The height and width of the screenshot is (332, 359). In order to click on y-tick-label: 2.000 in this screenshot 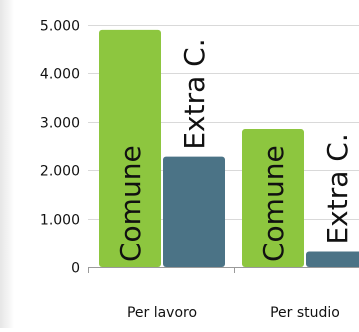, I will do `click(60, 172)`.